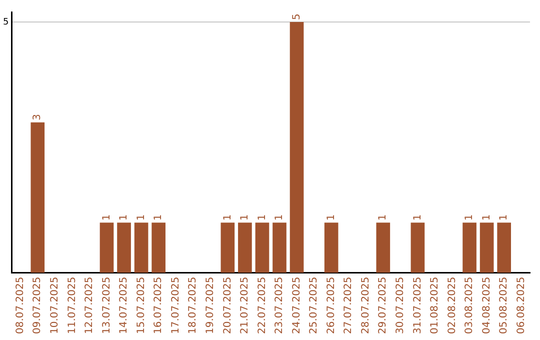 This screenshot has width=540, height=340. Describe the element at coordinates (314, 305) in the screenshot. I see `x-tick-label: 25.07.2025` at that location.